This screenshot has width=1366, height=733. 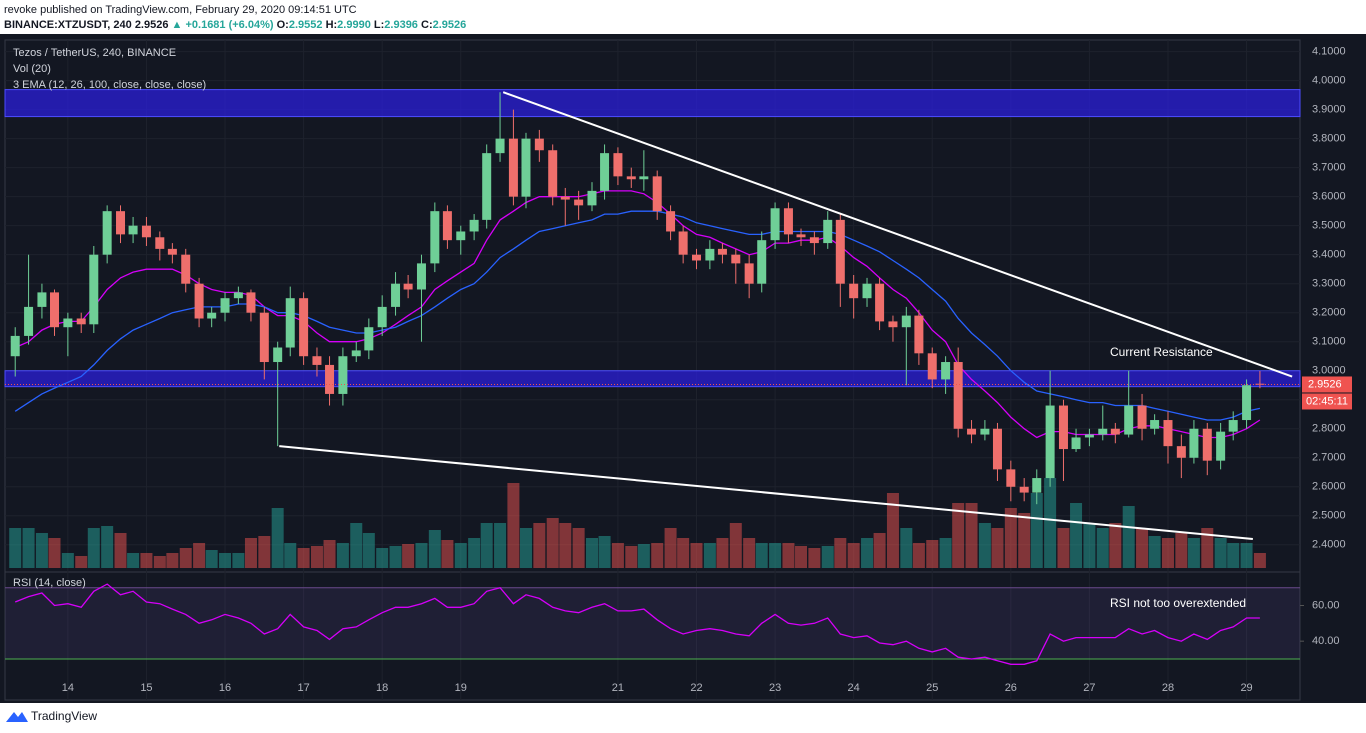 What do you see at coordinates (1178, 603) in the screenshot?
I see `rsi-annotation: RSI not too overextended` at bounding box center [1178, 603].